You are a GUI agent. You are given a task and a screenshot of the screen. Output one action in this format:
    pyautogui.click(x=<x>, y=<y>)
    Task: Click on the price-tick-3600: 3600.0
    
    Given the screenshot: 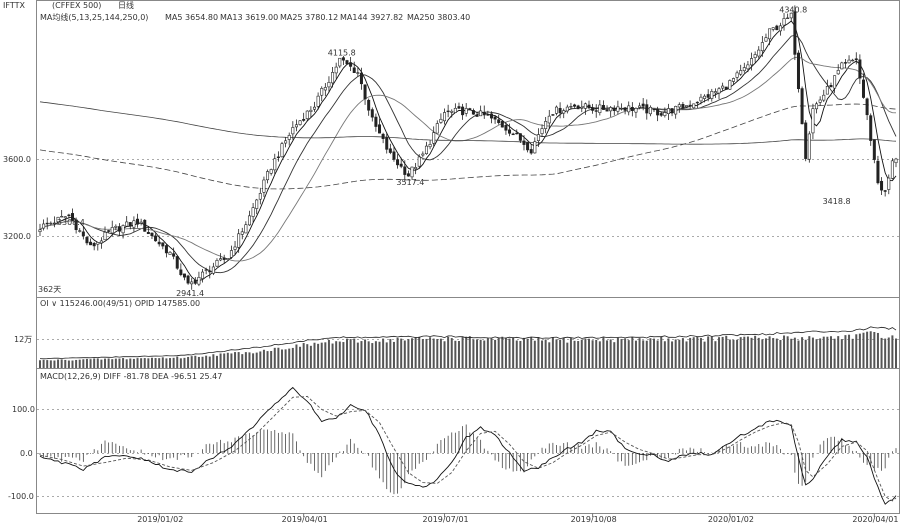 What is the action you would take?
    pyautogui.click(x=17, y=159)
    